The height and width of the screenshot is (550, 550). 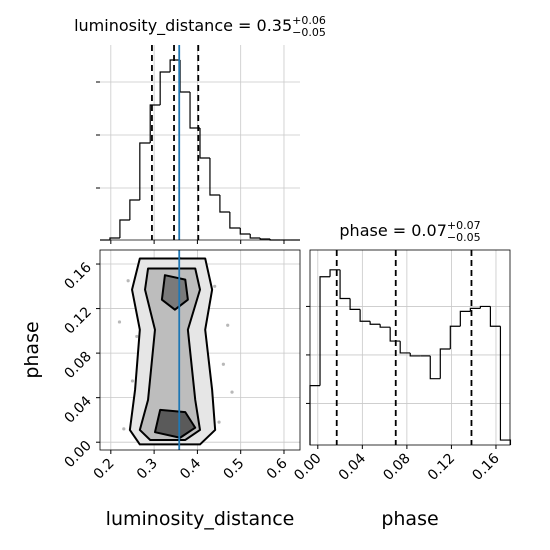 What do you see at coordinates (309, 20) in the screenshot?
I see `title-upper: +0.06` at bounding box center [309, 20].